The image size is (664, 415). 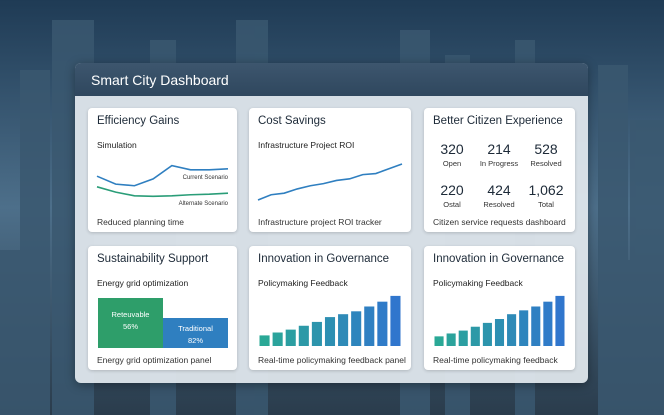 I want to click on stat-label: In Progress, so click(x=499, y=163).